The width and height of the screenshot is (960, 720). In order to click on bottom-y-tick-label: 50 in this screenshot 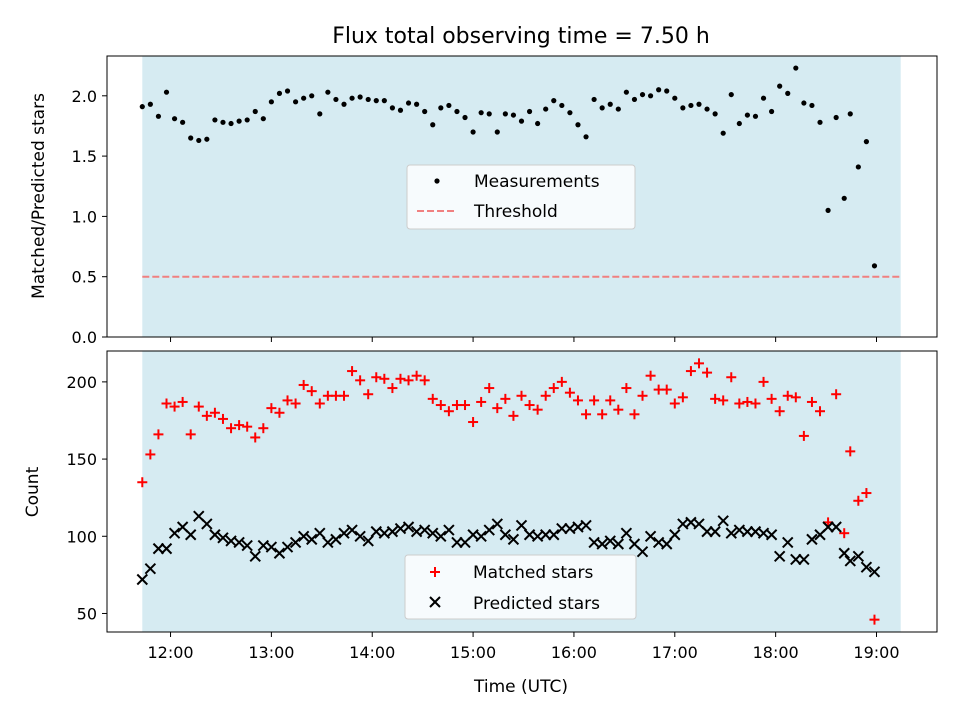, I will do `click(87, 613)`.